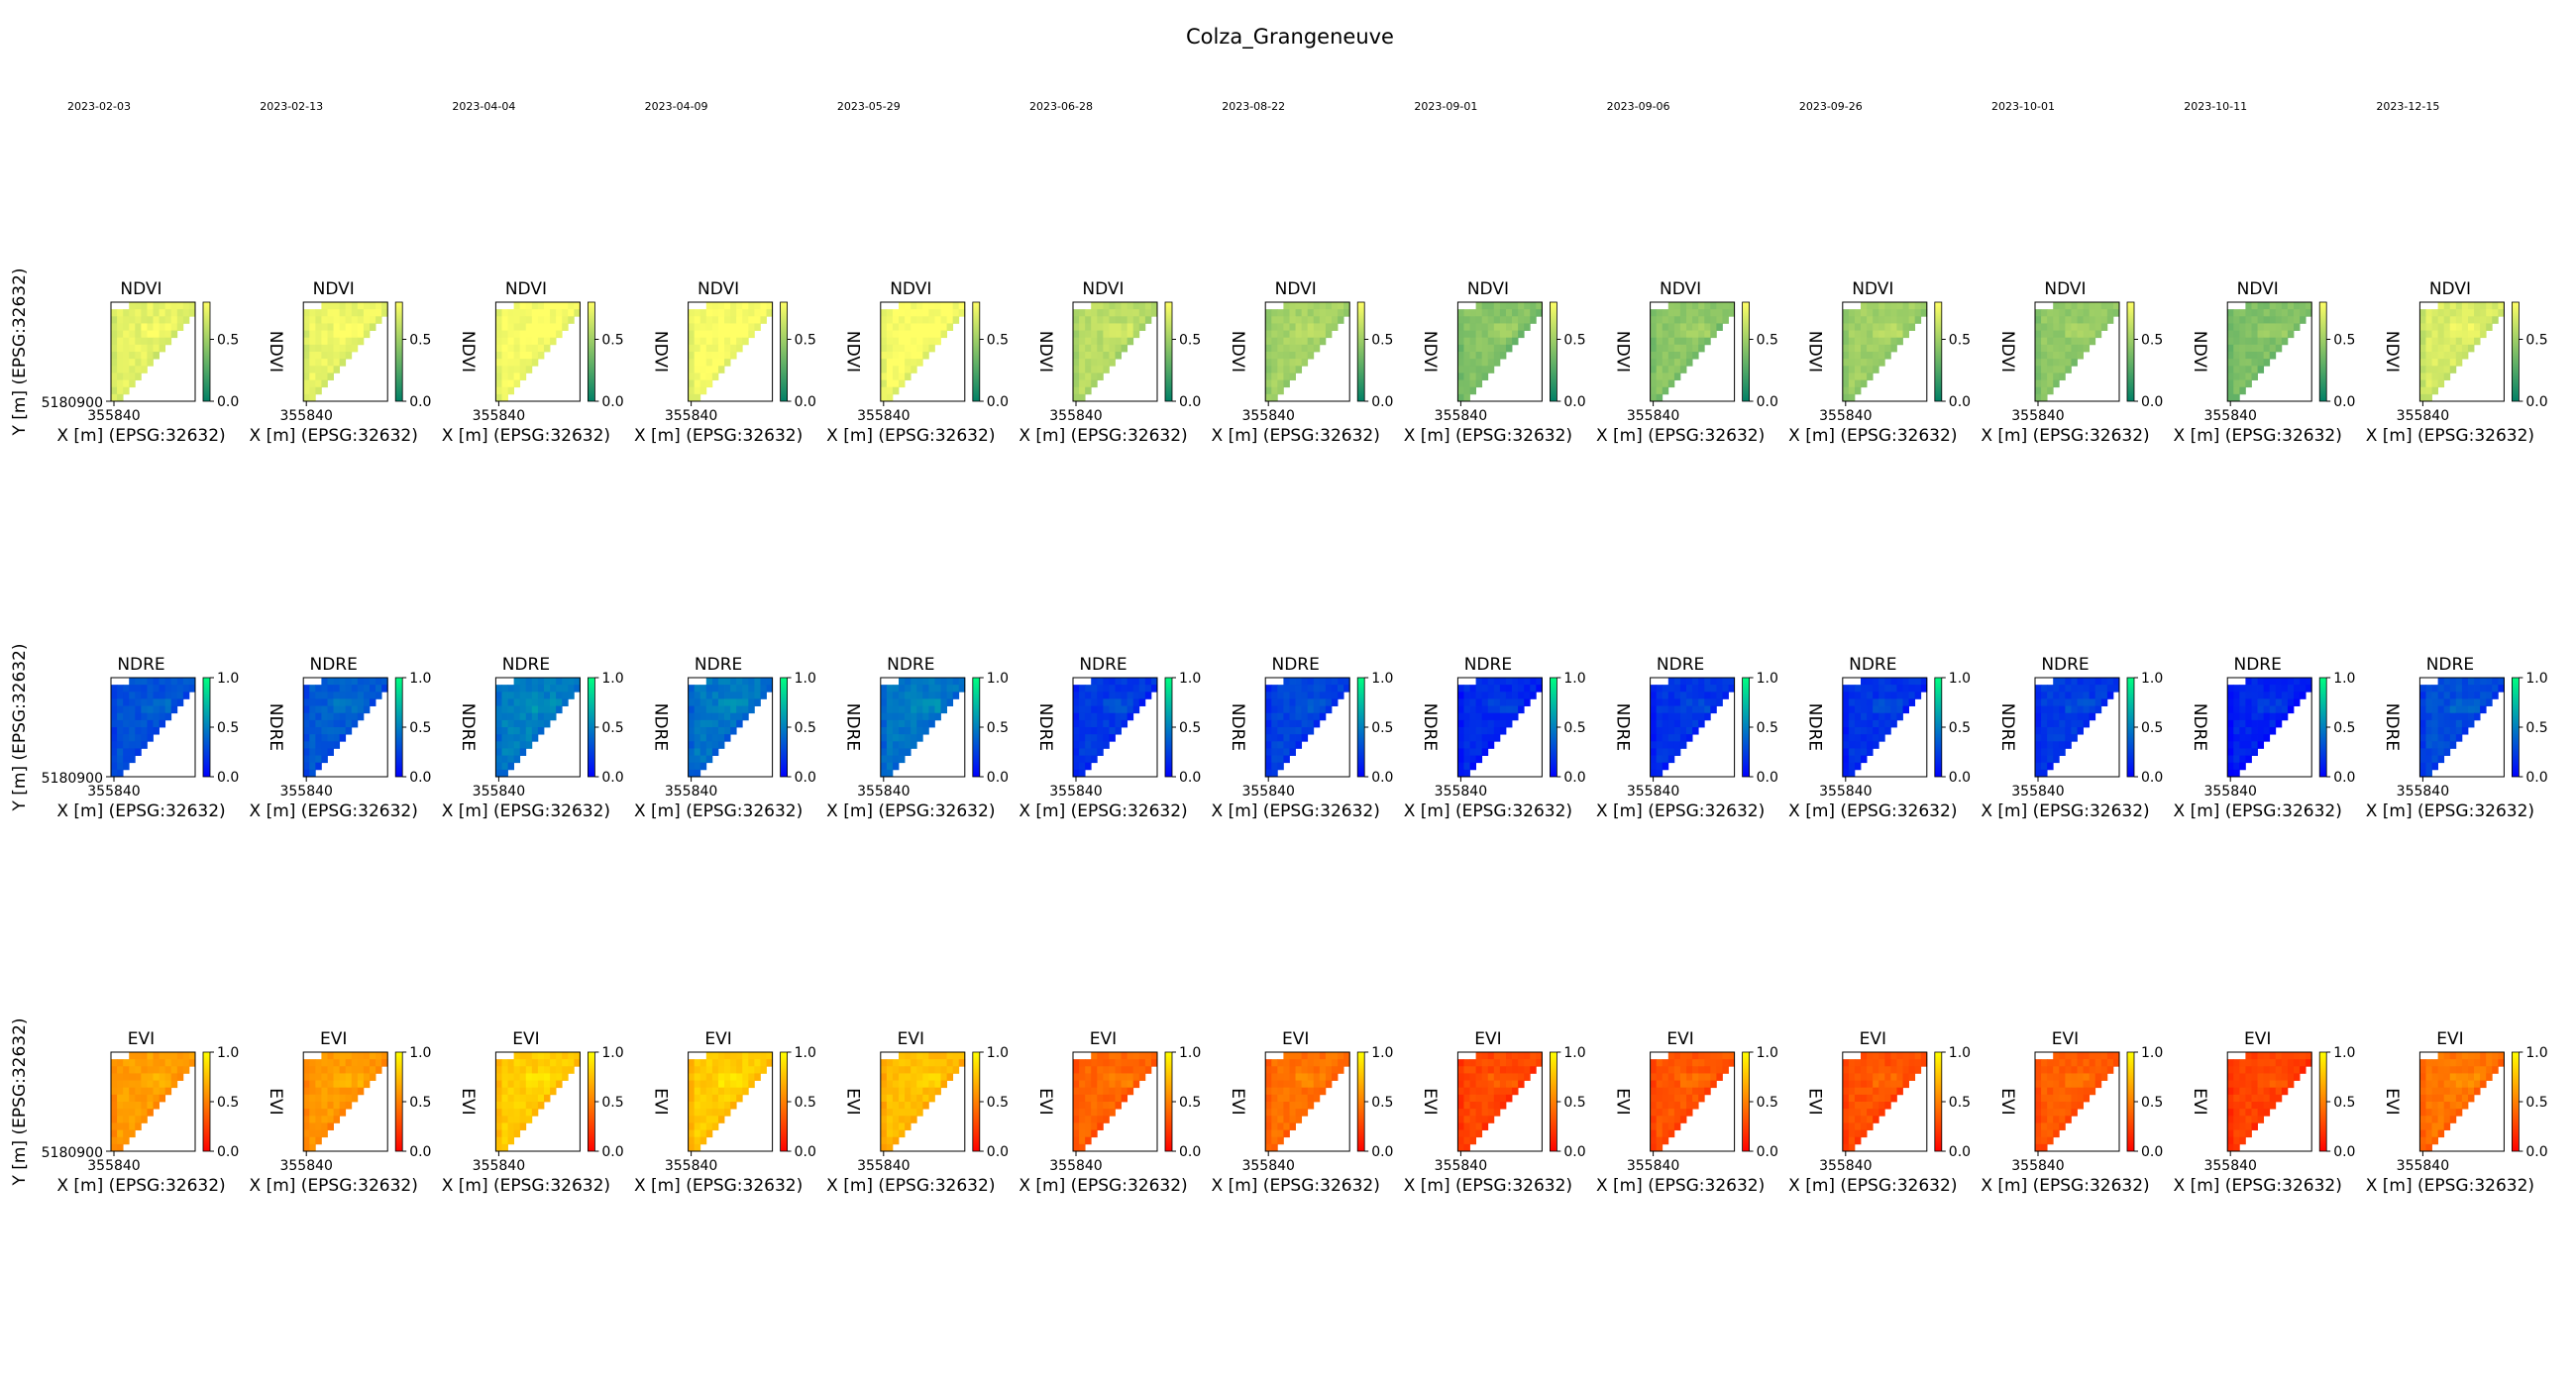 The height and width of the screenshot is (1387, 2576). What do you see at coordinates (333, 1039) in the screenshot?
I see `panel-title: EVI` at bounding box center [333, 1039].